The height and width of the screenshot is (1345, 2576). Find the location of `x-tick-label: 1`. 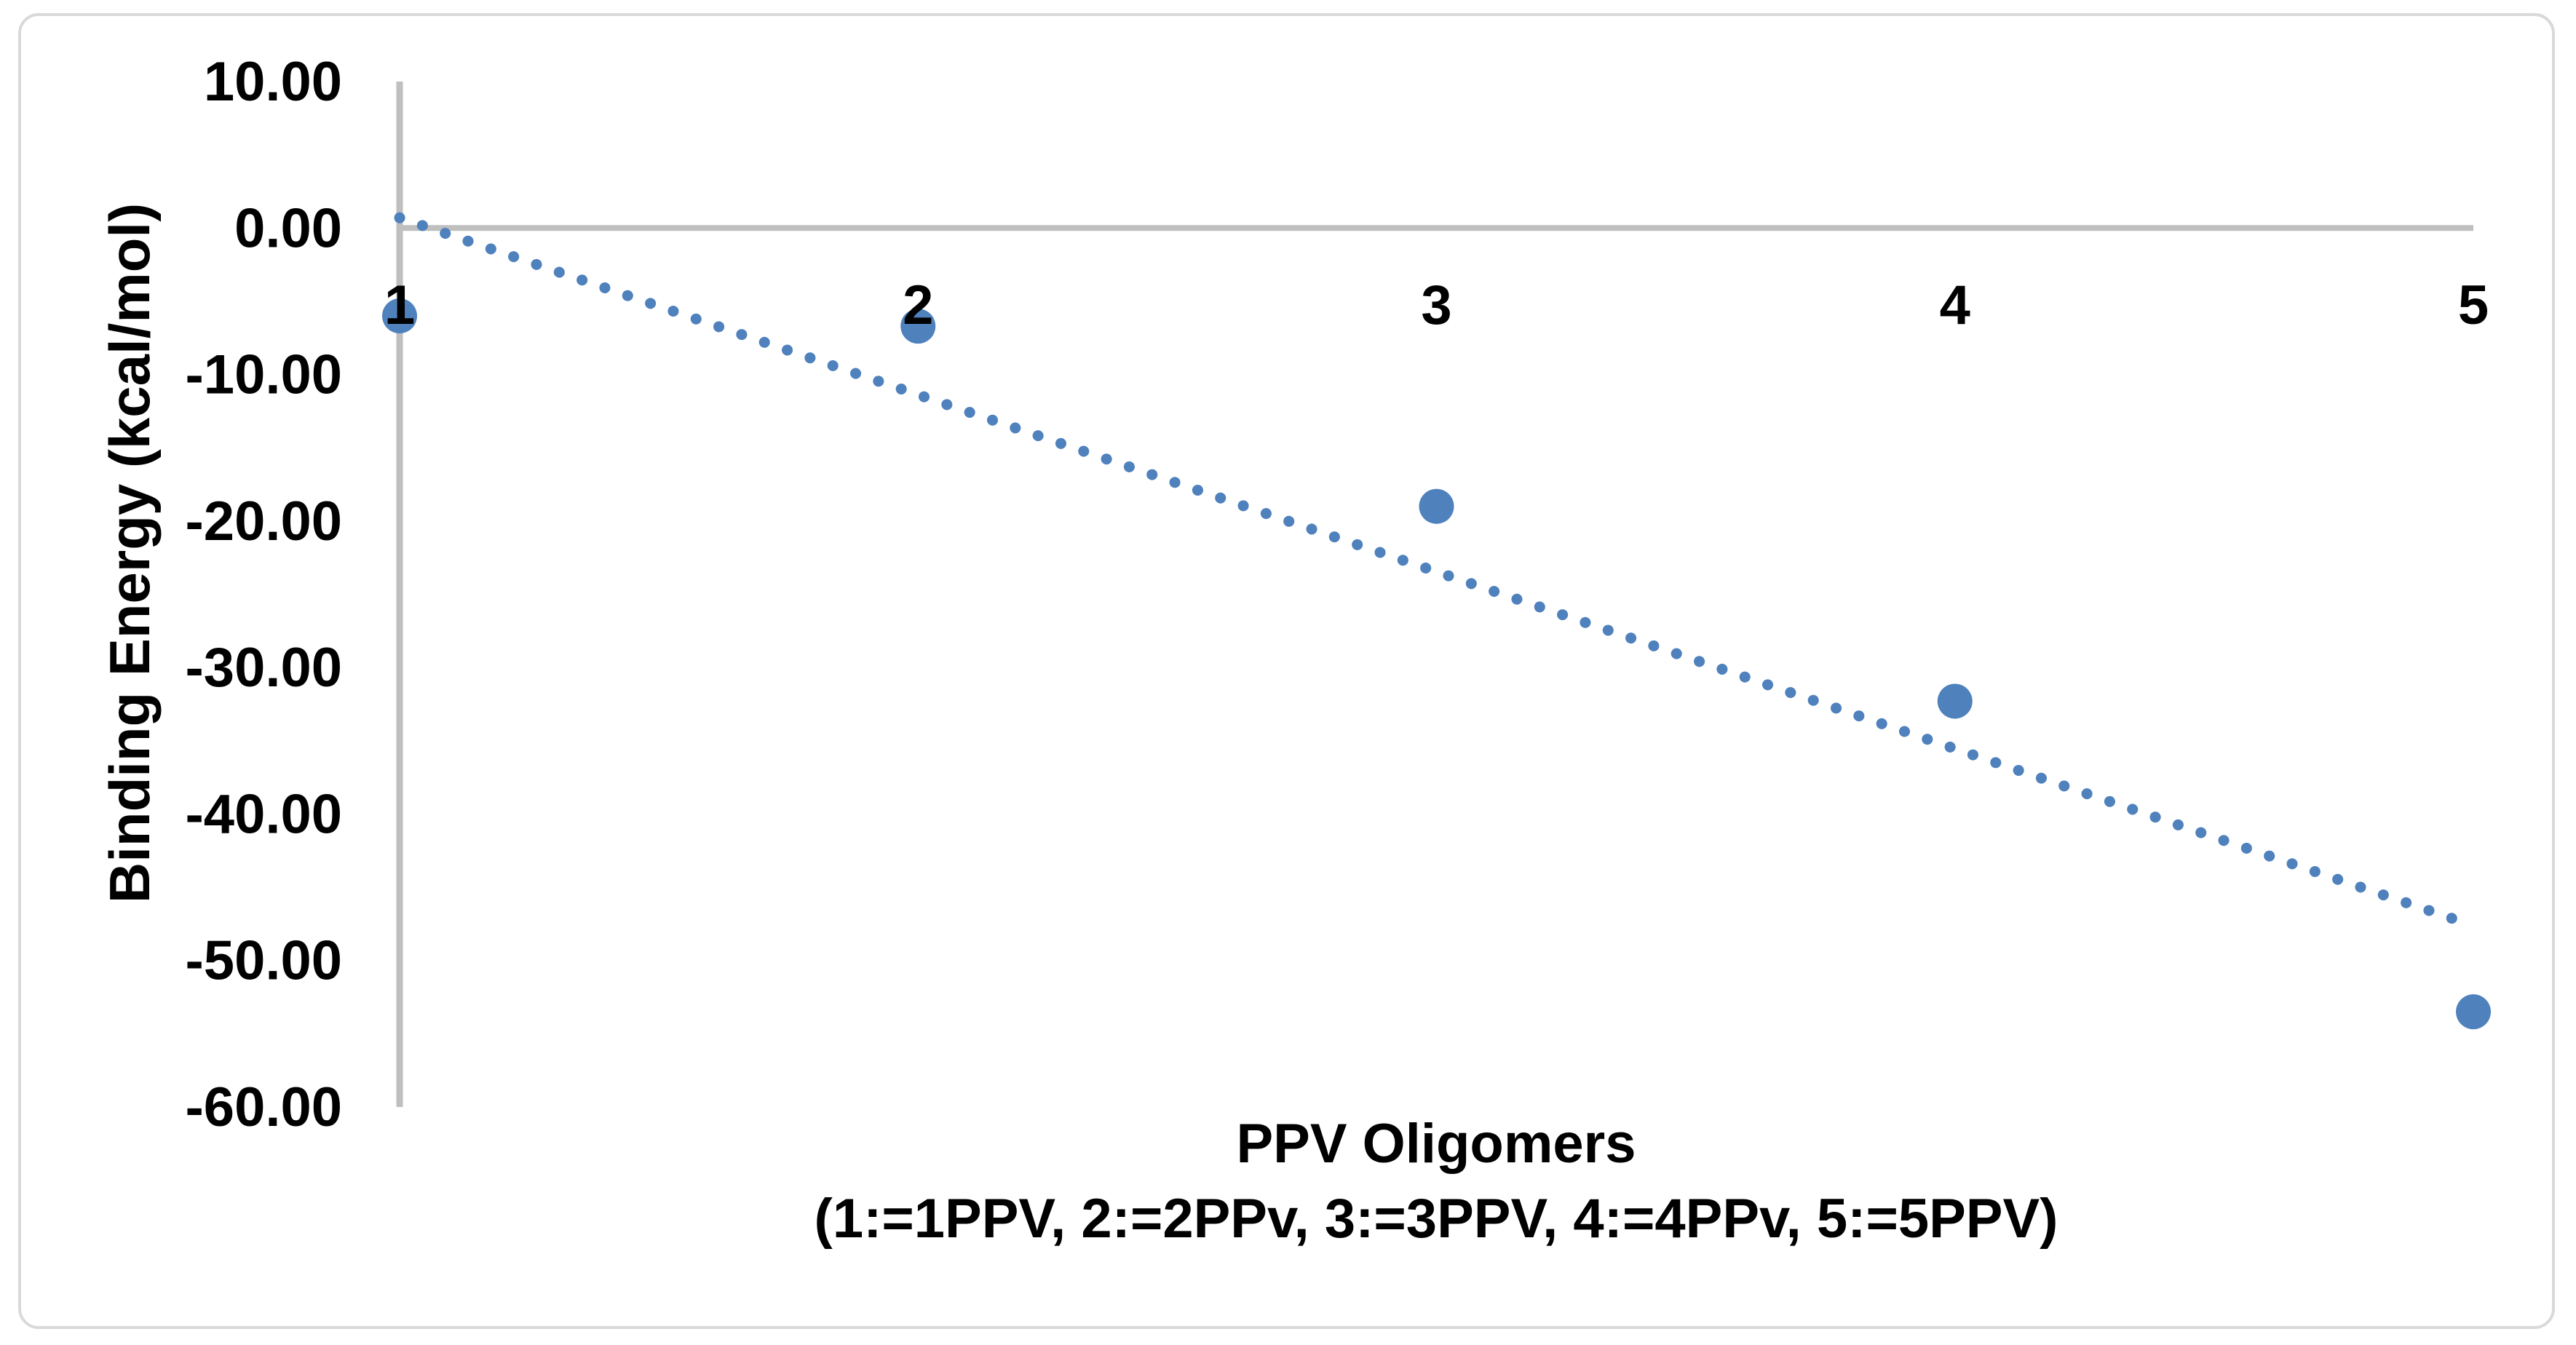

x-tick-label: 1 is located at coordinates (399, 305).